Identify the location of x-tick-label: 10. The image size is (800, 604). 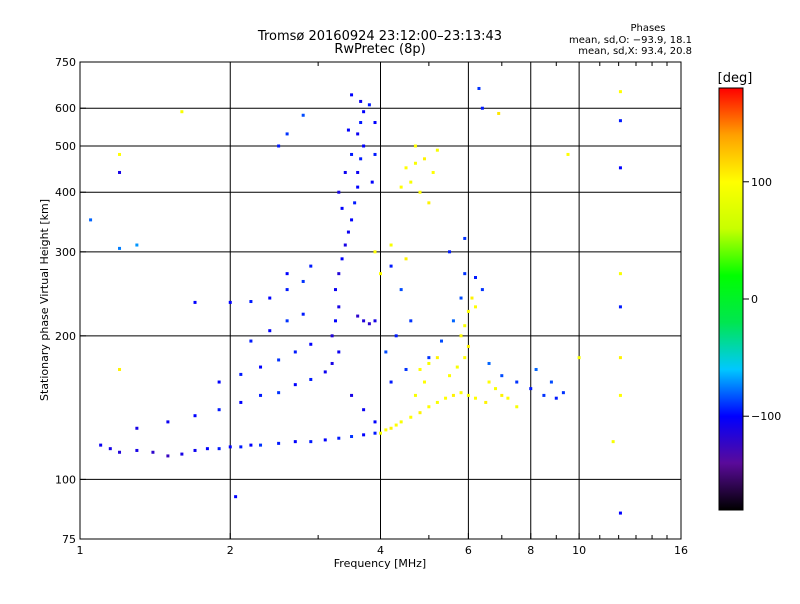
(579, 550).